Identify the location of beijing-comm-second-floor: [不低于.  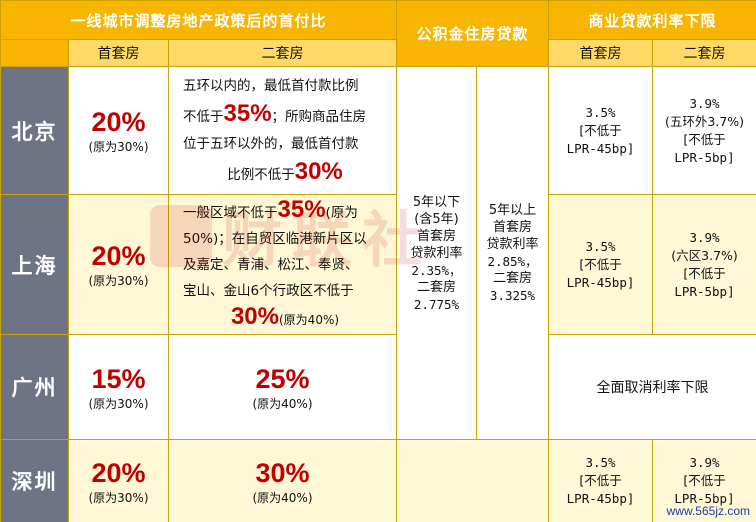
(704, 139).